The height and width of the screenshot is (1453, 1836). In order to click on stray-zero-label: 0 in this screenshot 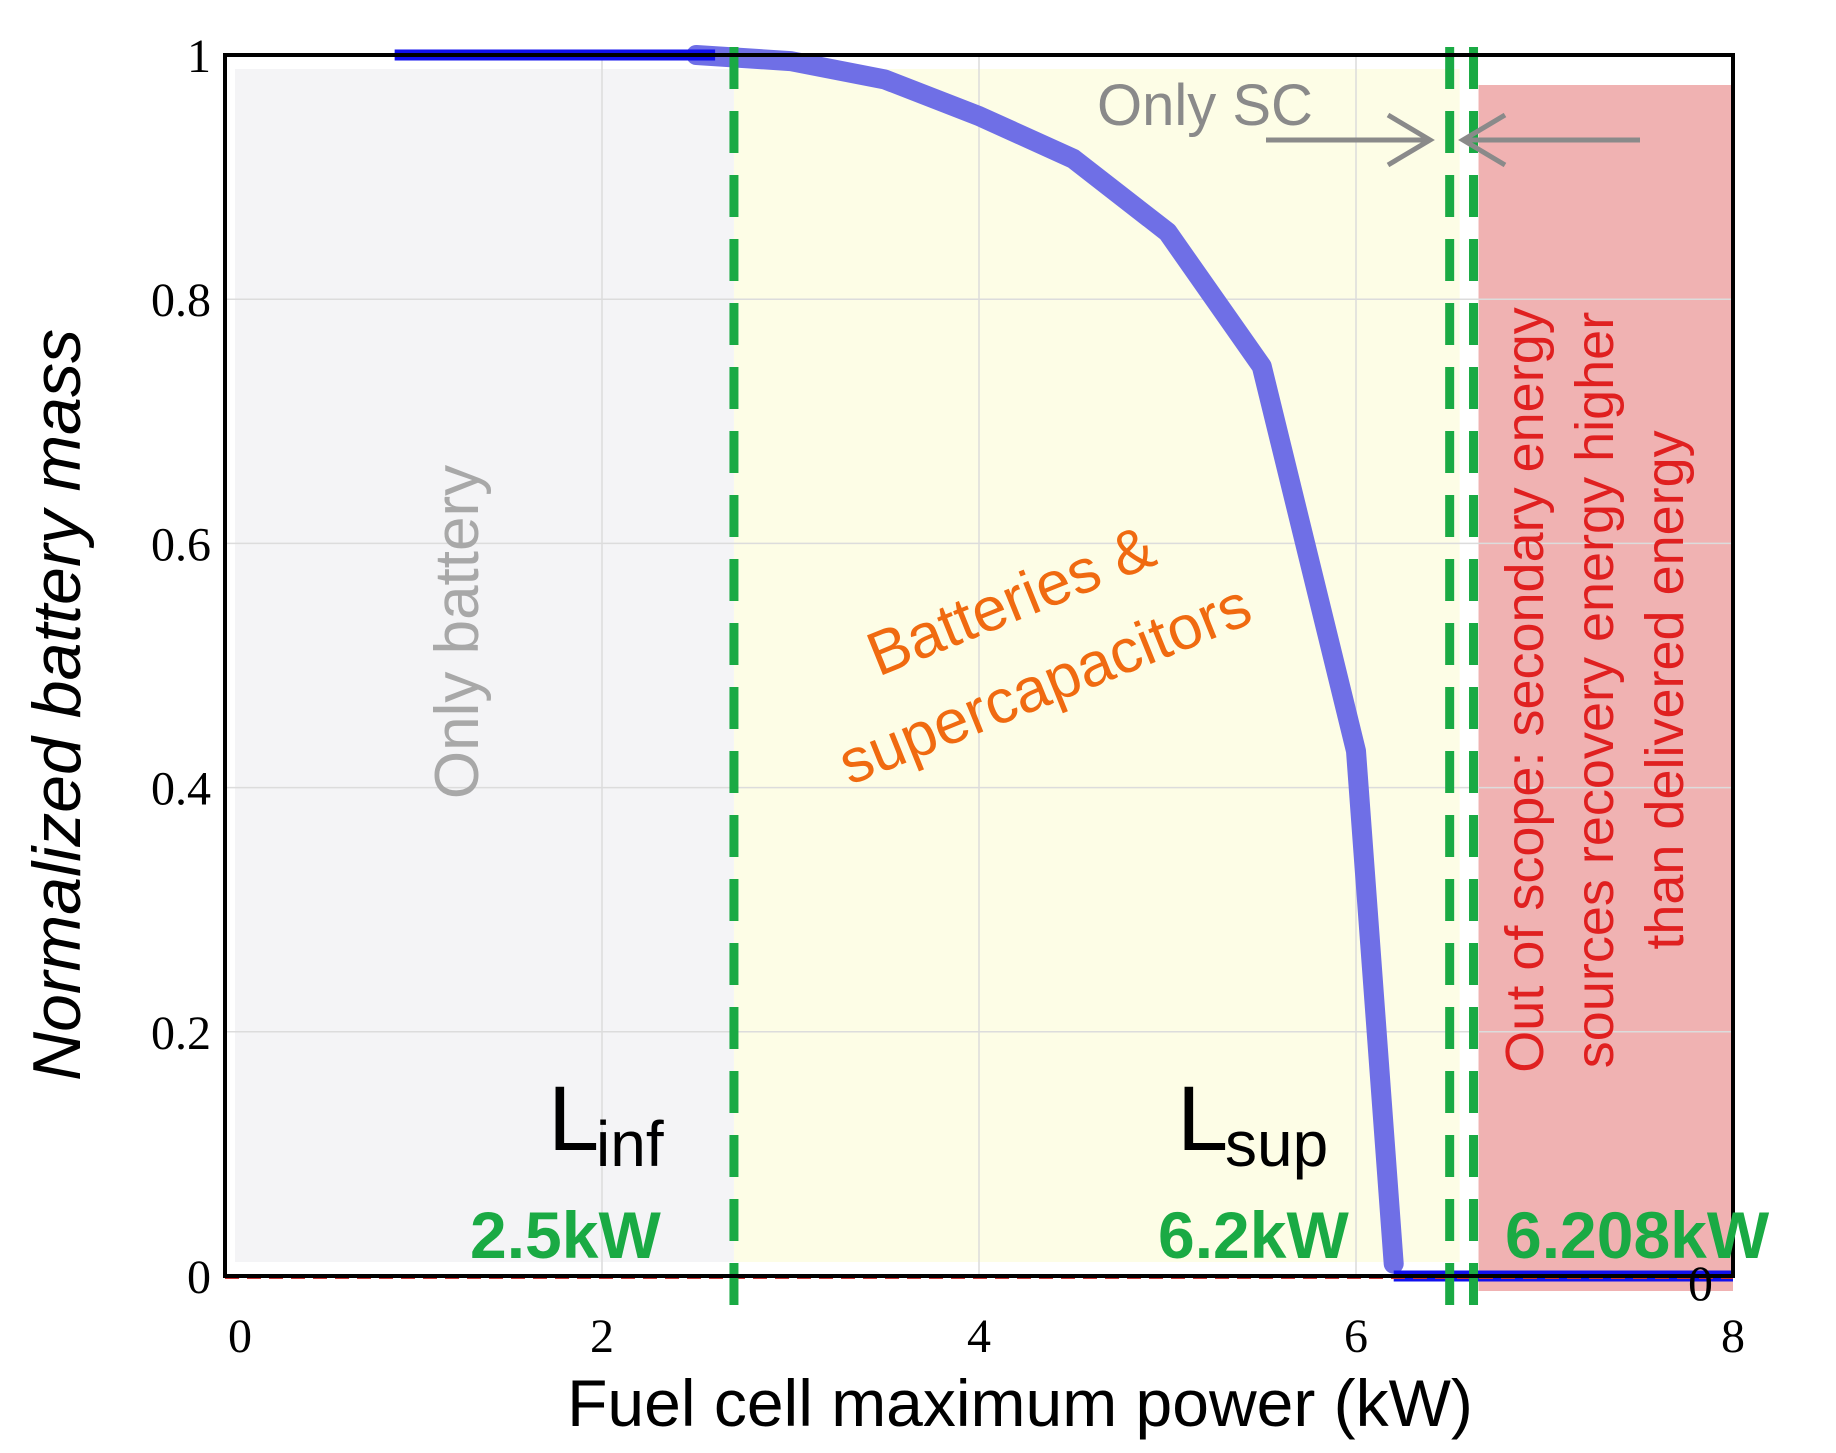, I will do `click(1700, 1283)`.